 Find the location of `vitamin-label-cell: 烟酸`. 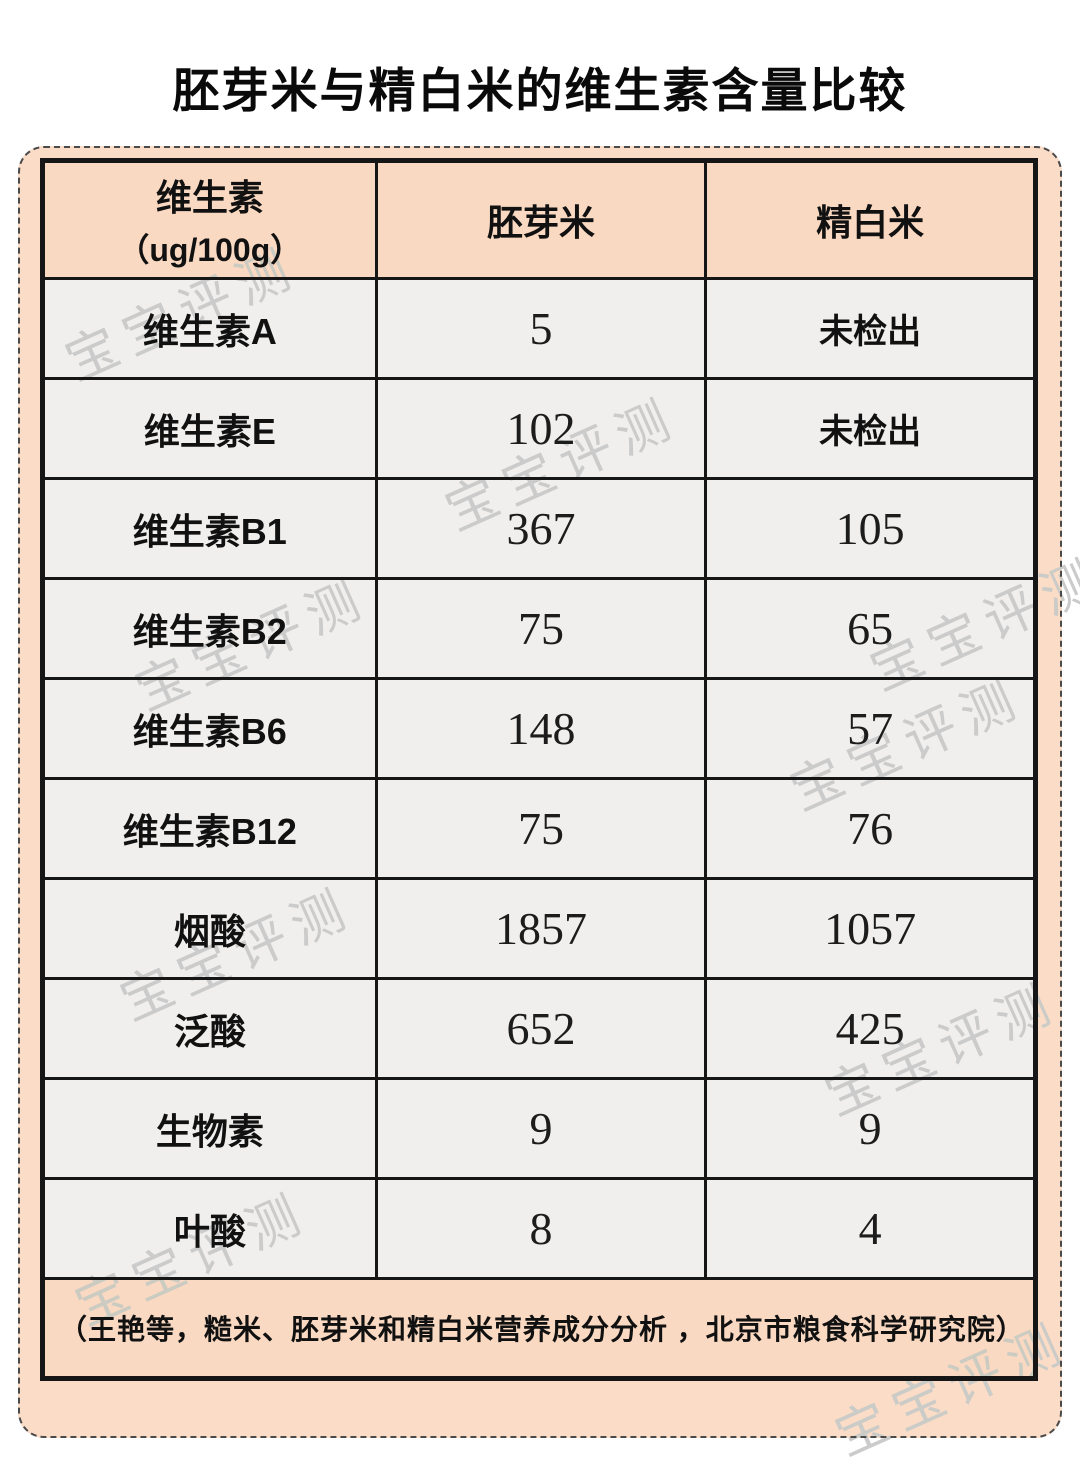

vitamin-label-cell: 烟酸 is located at coordinates (209, 928).